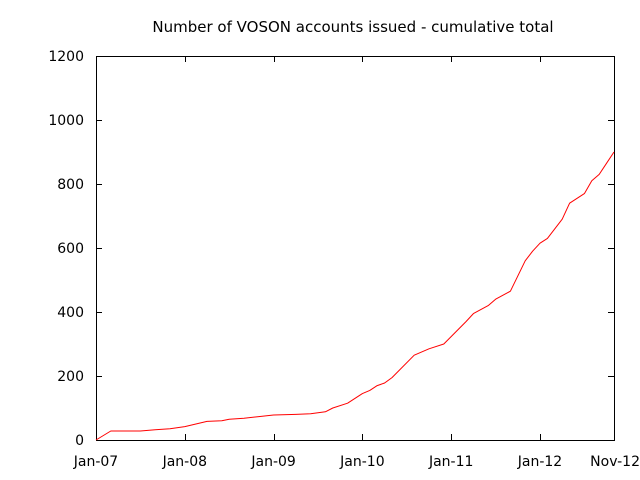 The height and width of the screenshot is (480, 640). I want to click on y-tick-label: 400, so click(70, 313).